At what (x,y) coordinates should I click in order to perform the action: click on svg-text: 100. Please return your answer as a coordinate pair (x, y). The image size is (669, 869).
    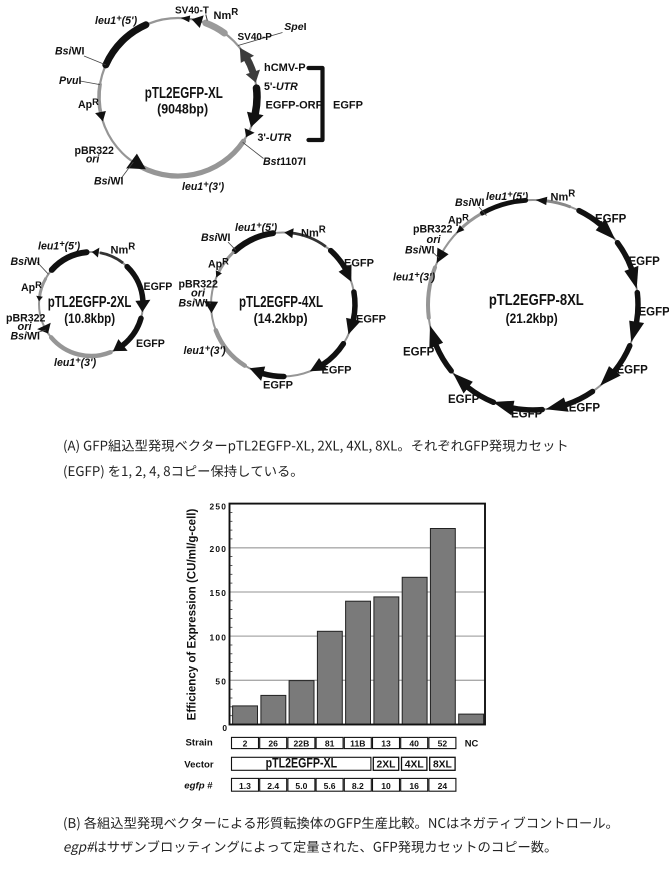
    Looking at the image, I should click on (219, 637).